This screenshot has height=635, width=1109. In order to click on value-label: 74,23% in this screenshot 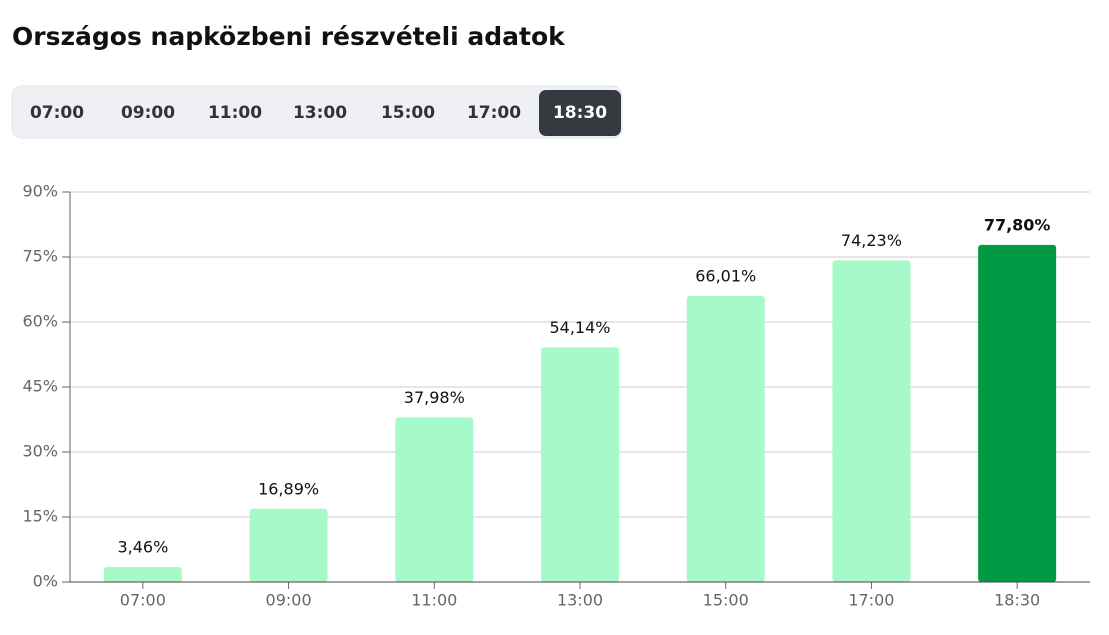, I will do `click(871, 240)`.